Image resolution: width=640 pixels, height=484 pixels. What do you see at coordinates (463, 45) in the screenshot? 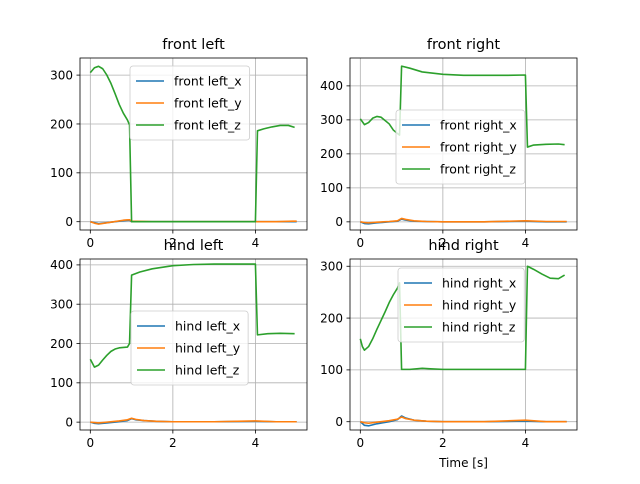
I see `subplot-title: front right` at bounding box center [463, 45].